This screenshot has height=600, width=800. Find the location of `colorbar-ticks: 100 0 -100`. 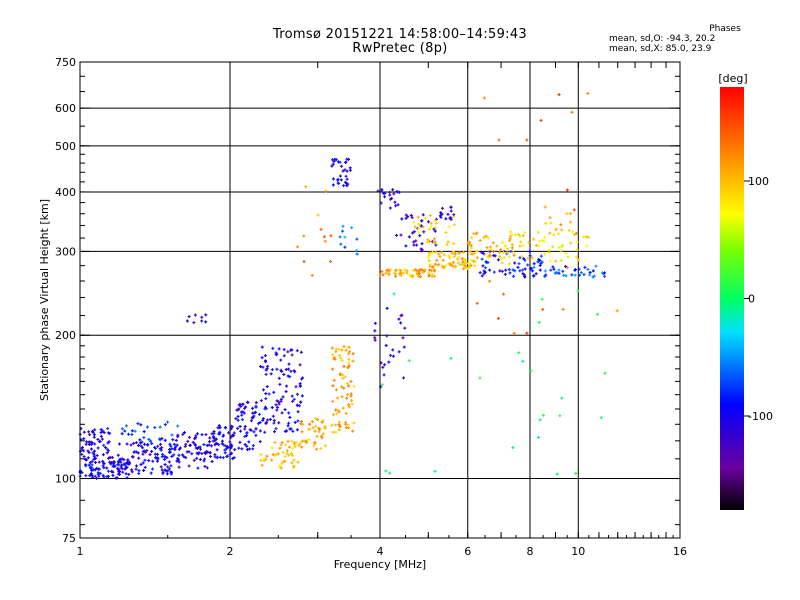

colorbar-ticks: 100 0 -100 is located at coordinates (758, 299).